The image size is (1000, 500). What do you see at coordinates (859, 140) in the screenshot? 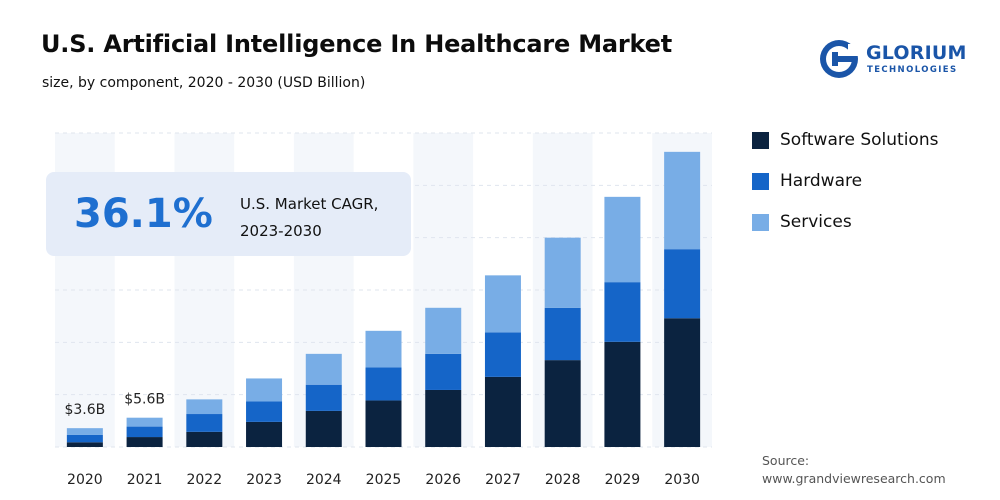
I see `legend-label-software: Software Solutions` at bounding box center [859, 140].